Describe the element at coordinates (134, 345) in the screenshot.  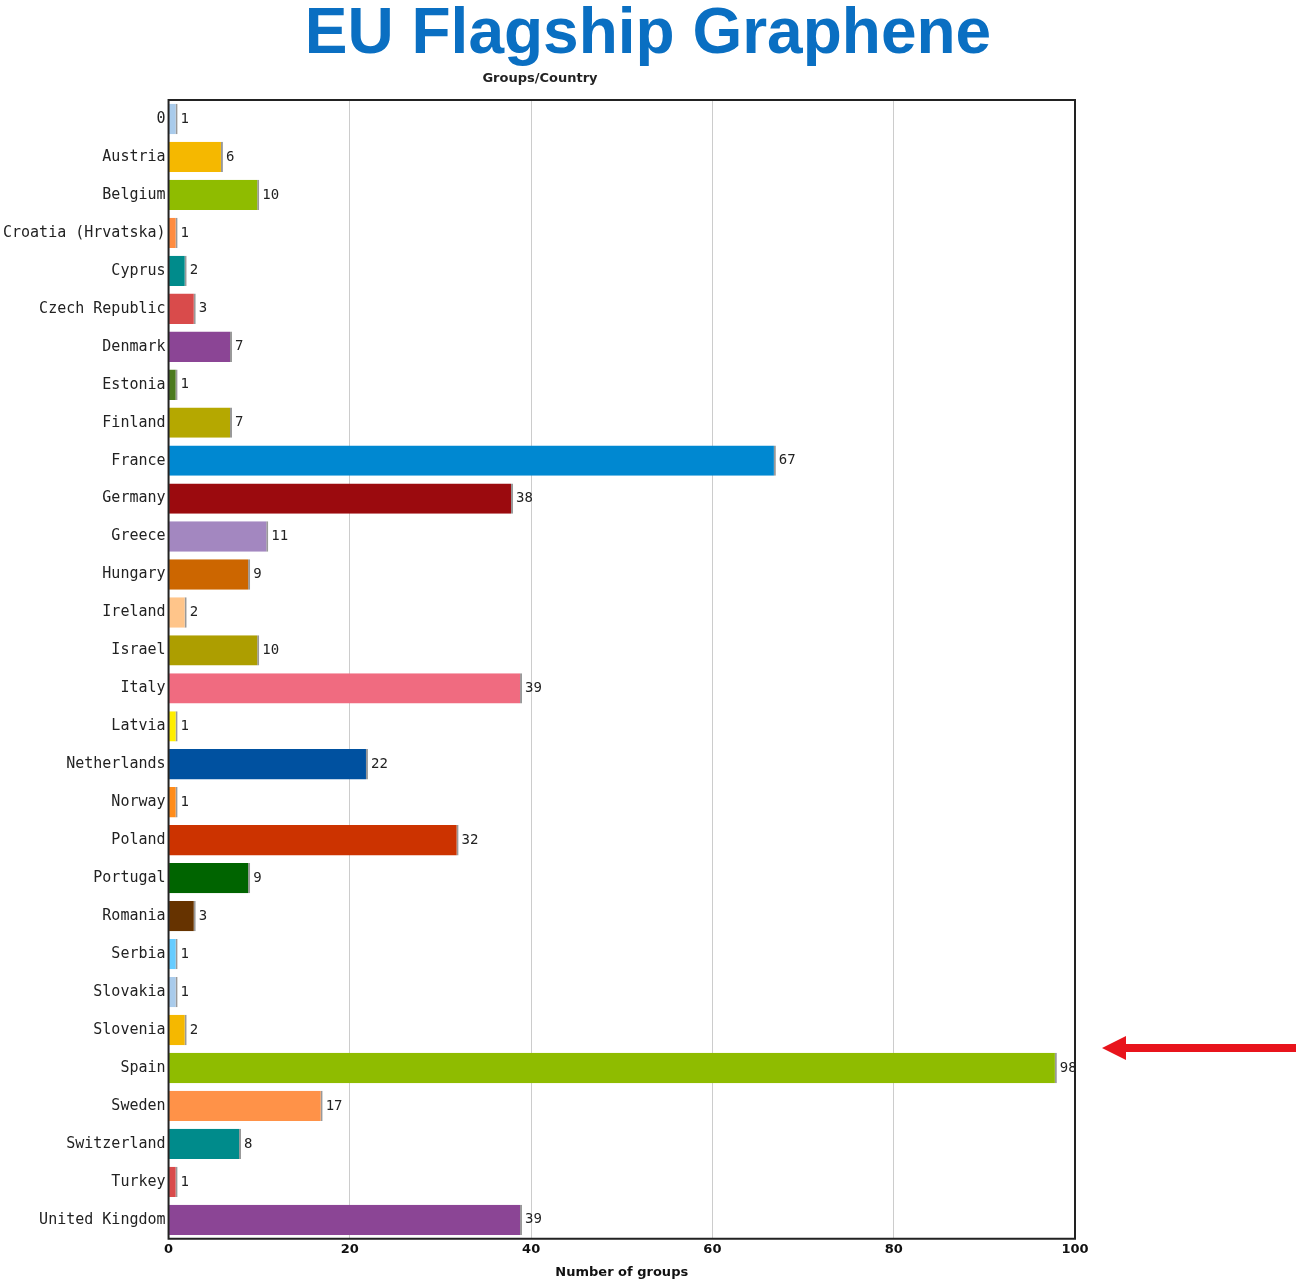
I see `y-tick-label: Denmark` at that location.